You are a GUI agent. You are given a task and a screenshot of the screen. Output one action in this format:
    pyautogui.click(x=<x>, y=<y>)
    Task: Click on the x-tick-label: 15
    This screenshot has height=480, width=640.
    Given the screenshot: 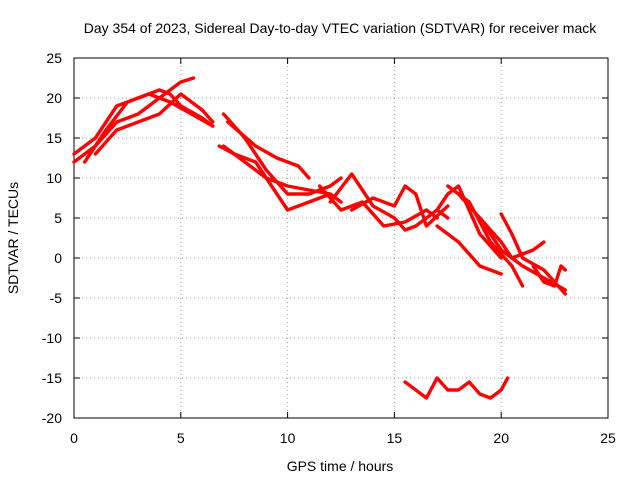 What is the action you would take?
    pyautogui.click(x=395, y=438)
    